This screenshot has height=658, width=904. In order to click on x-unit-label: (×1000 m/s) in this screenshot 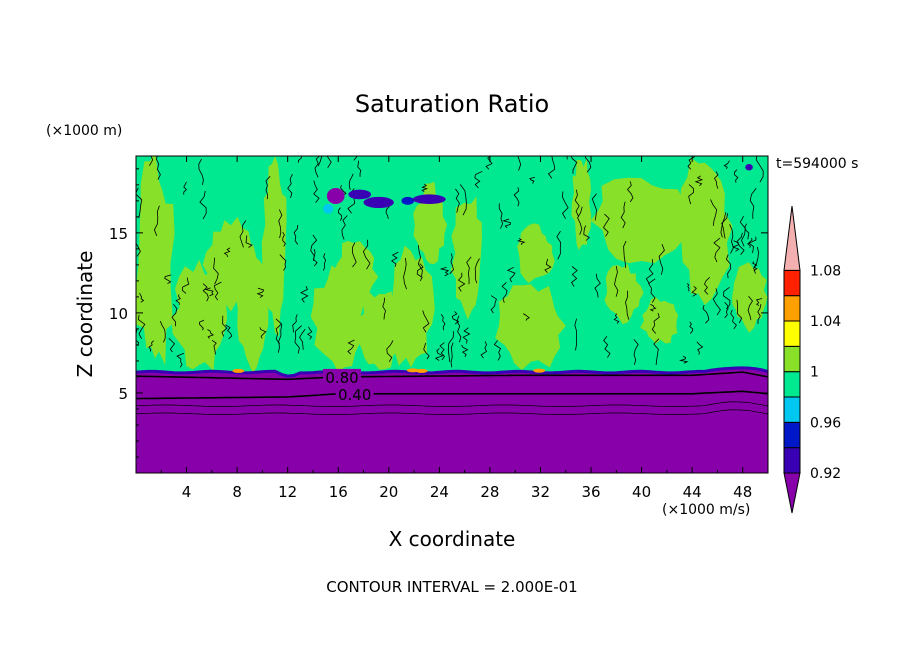, I will do `click(706, 510)`.